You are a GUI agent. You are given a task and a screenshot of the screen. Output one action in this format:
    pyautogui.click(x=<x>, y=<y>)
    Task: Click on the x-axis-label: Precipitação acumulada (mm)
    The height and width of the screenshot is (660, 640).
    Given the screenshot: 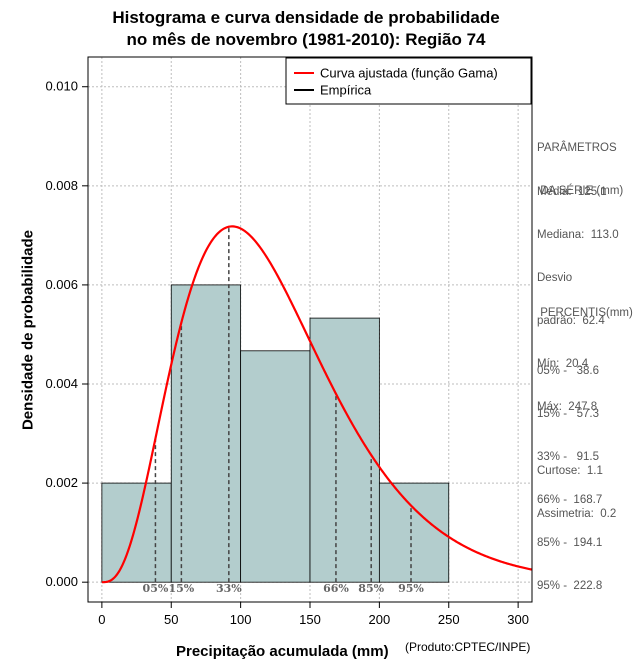 What is the action you would take?
    pyautogui.click(x=282, y=651)
    